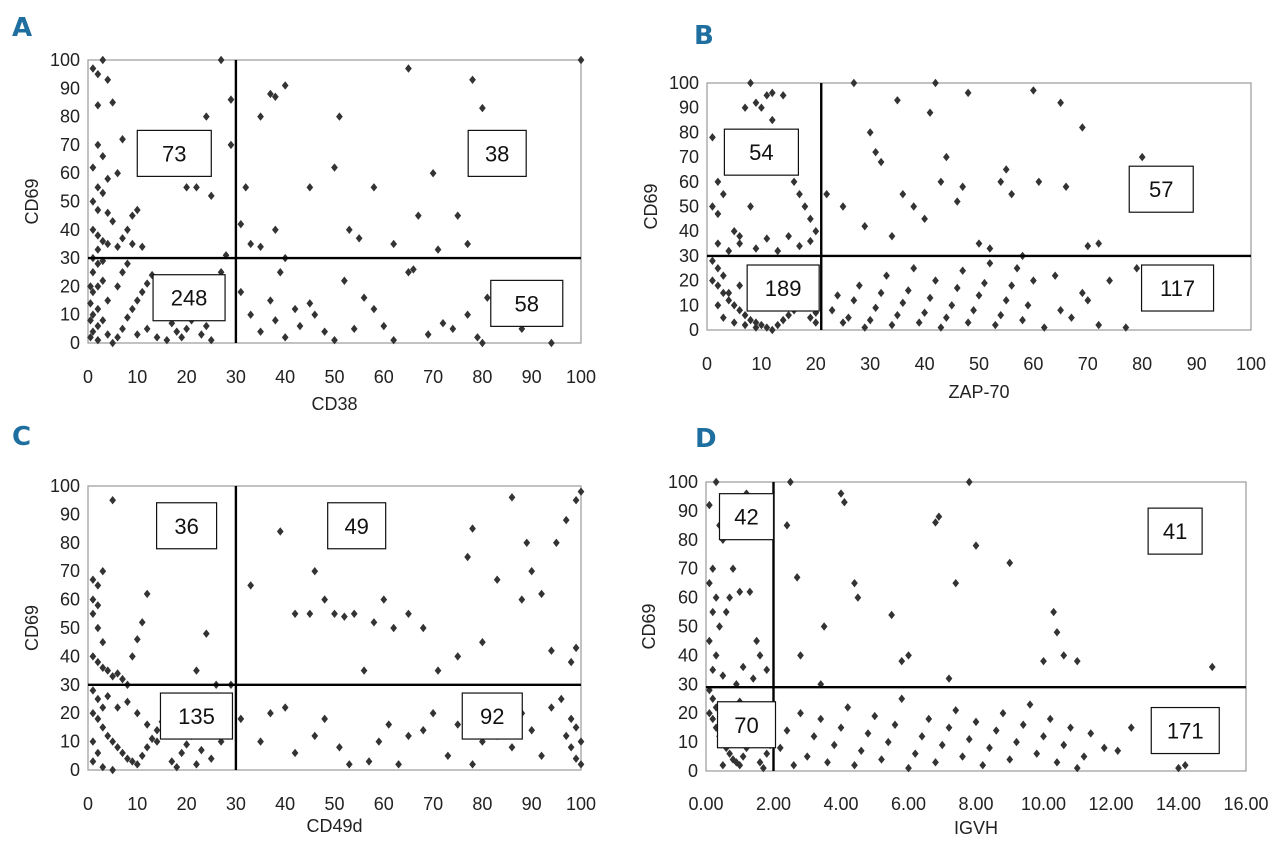 This screenshot has height=862, width=1280. I want to click on y-axis-title: CD69, so click(32, 201).